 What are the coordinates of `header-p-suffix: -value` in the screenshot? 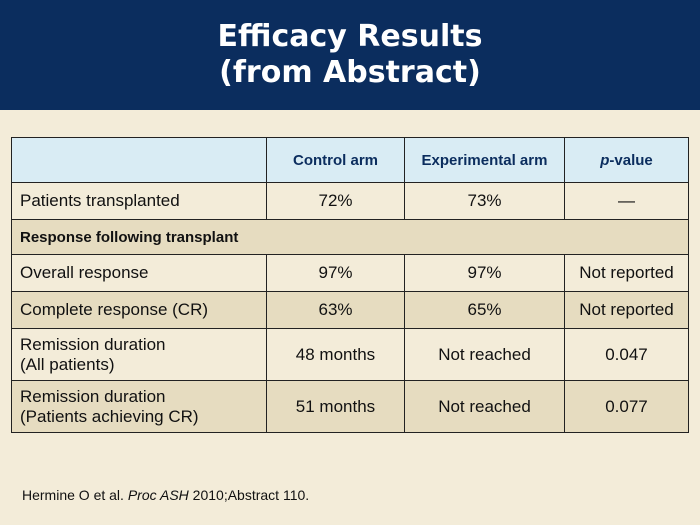 It's located at (631, 160).